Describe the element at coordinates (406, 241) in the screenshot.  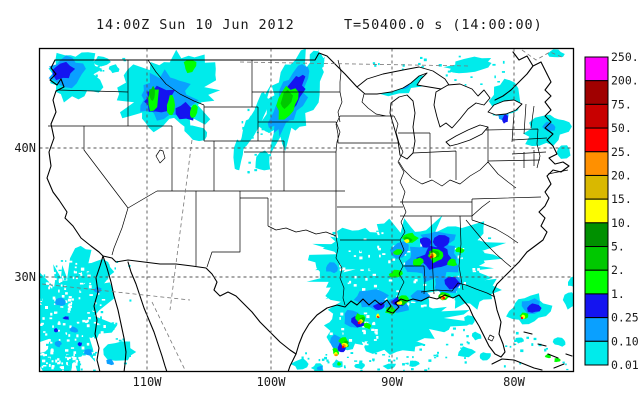
I see `precip-blob-y10` at that location.